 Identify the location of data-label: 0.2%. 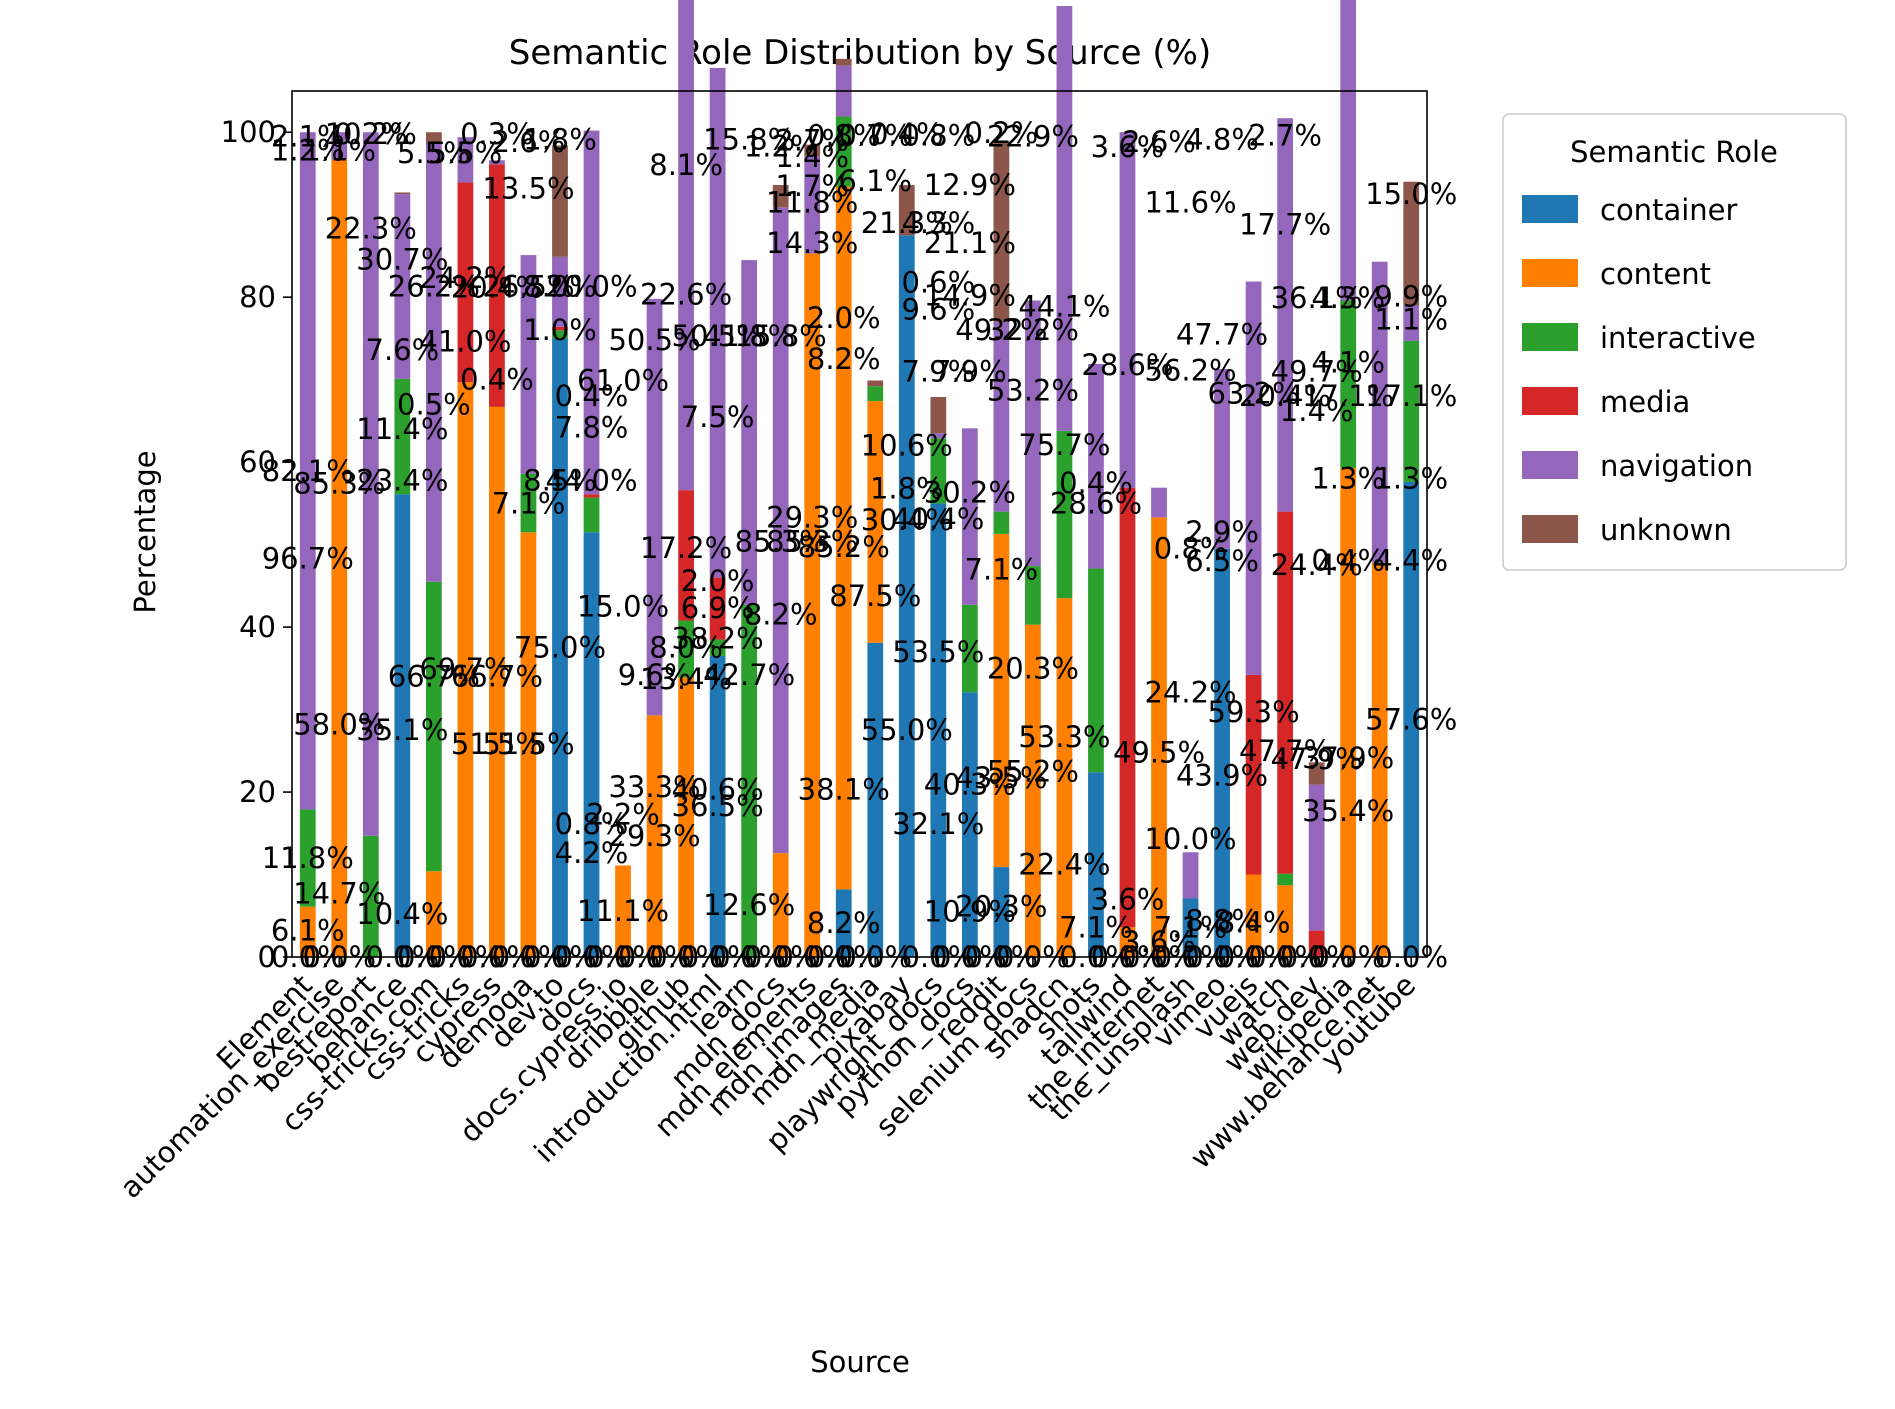
(1002, 133).